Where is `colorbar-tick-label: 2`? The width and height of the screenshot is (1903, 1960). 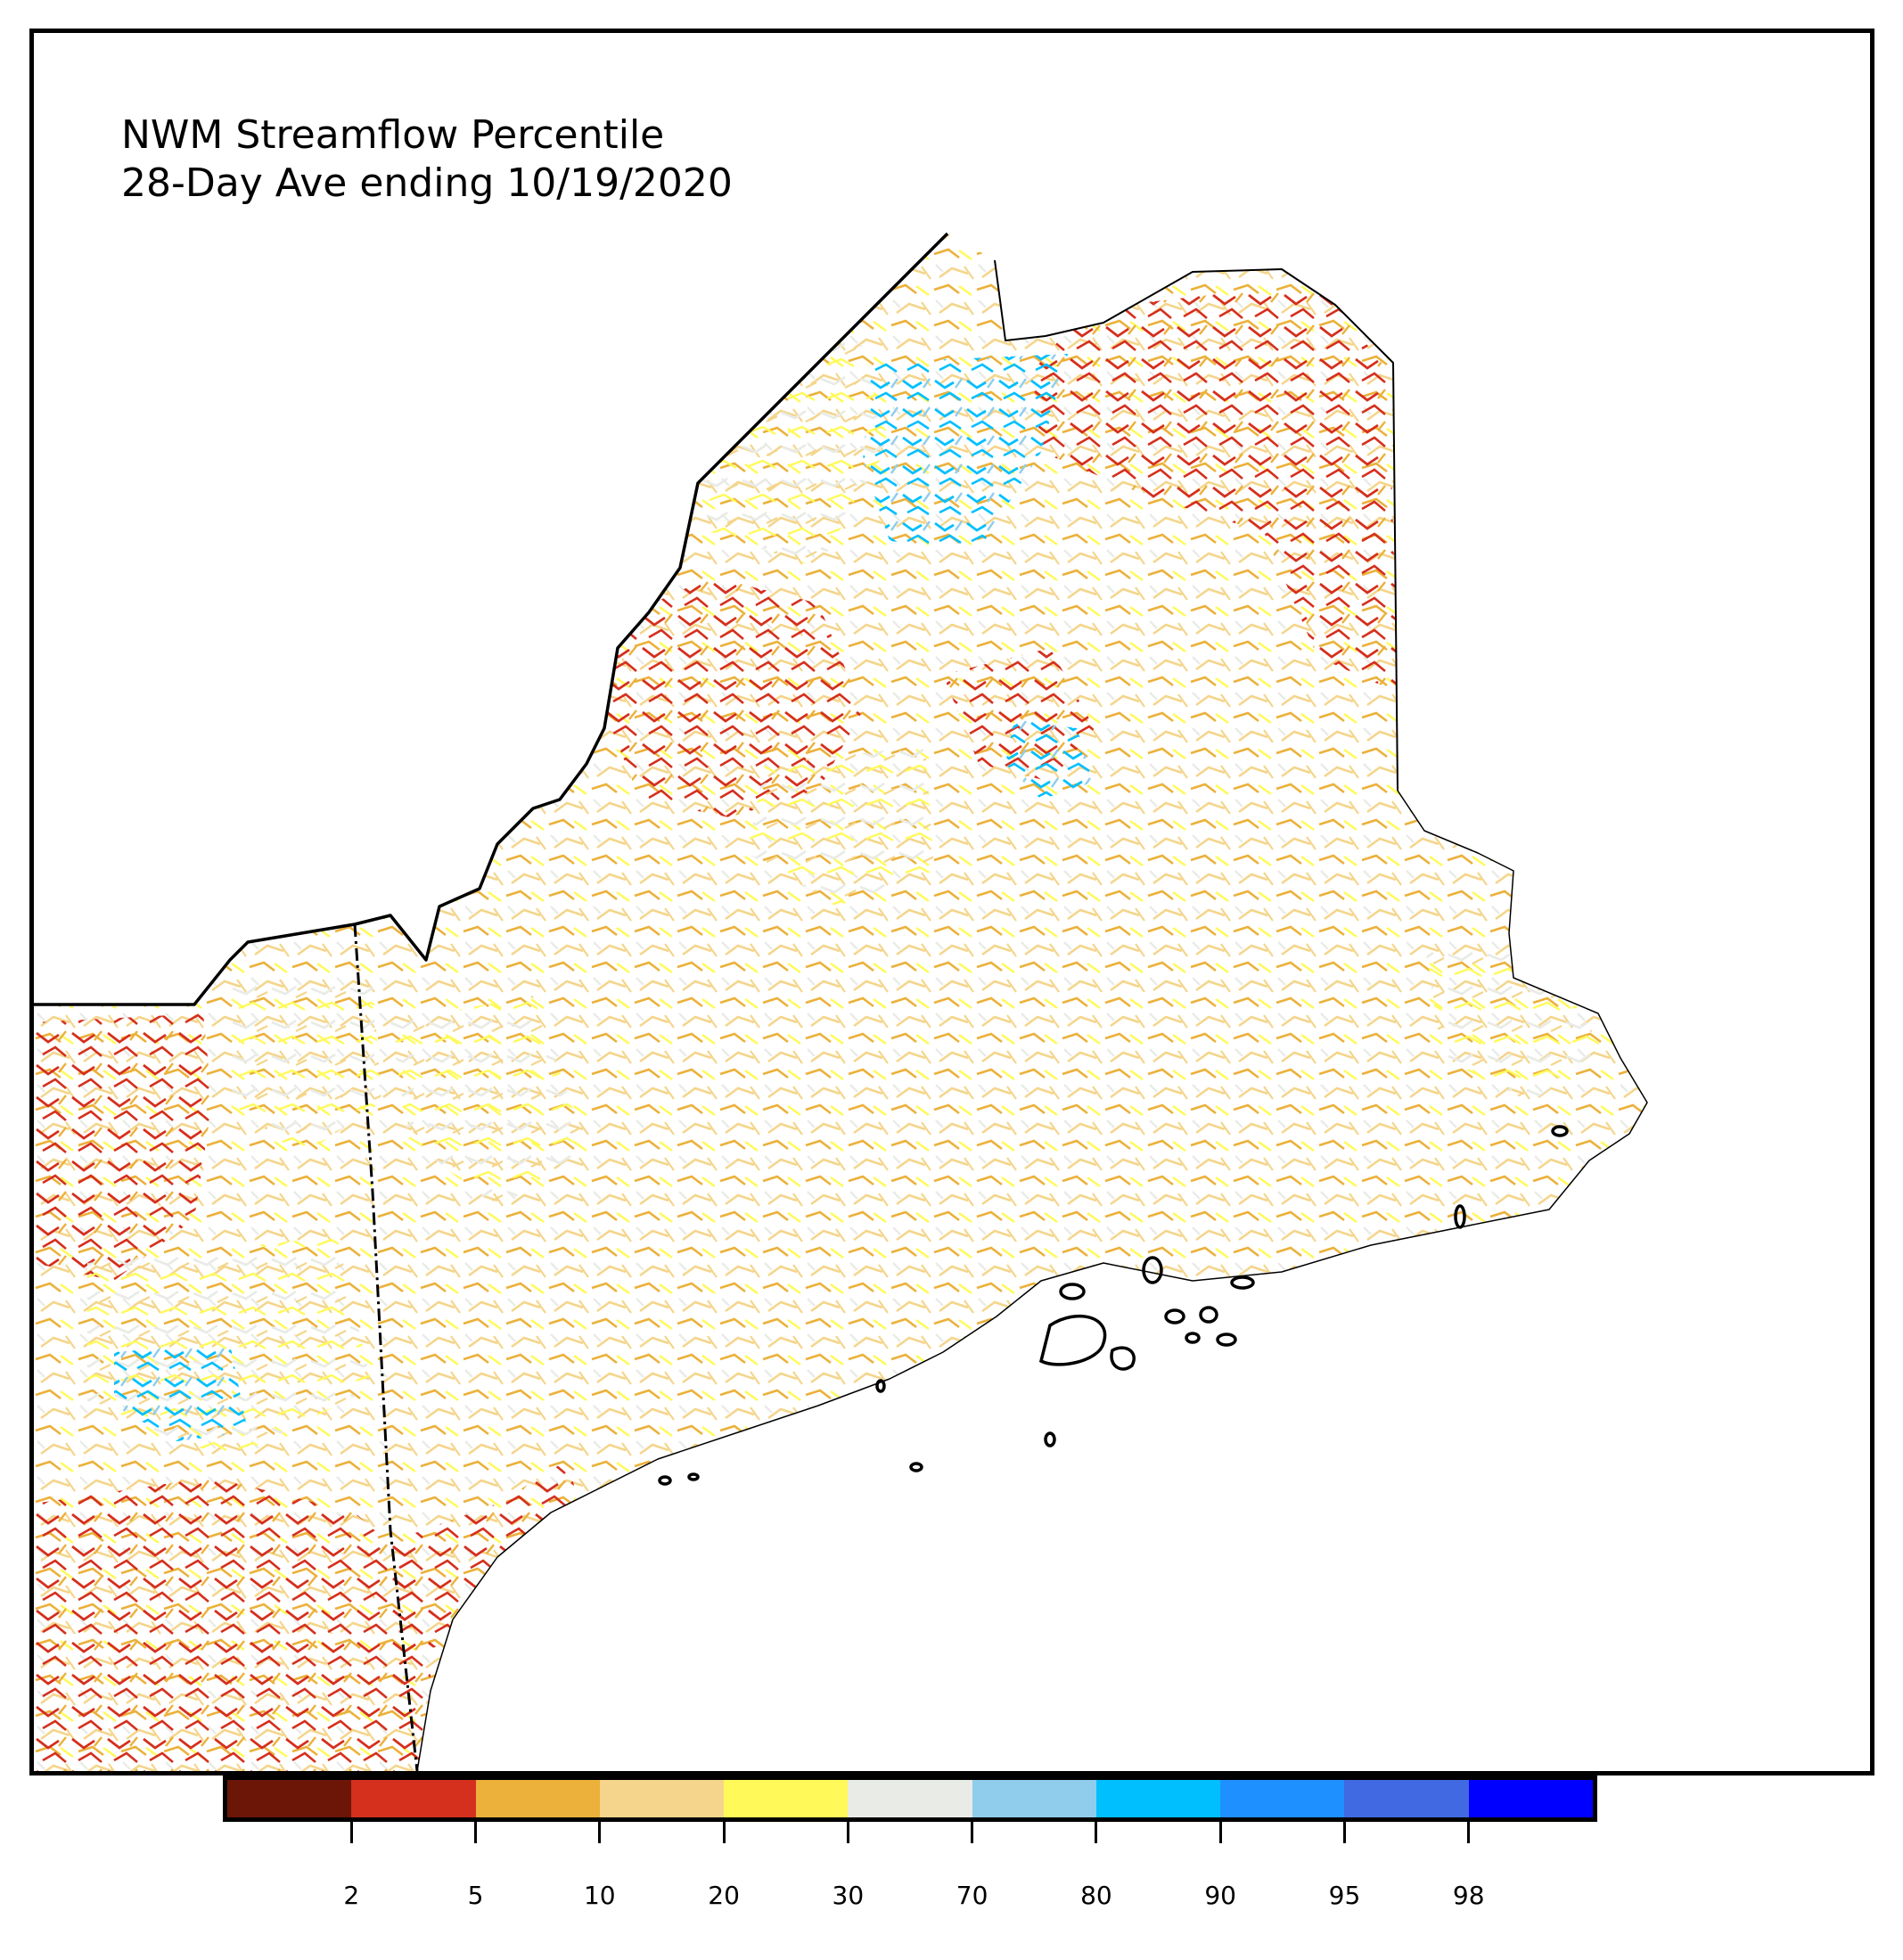
colorbar-tick-label: 2 is located at coordinates (352, 1896).